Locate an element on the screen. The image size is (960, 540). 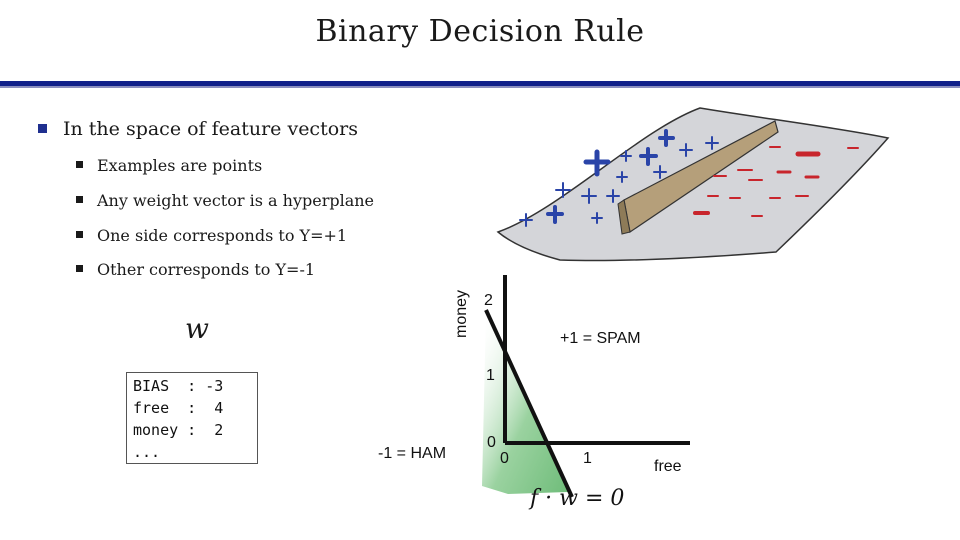
slide-title: Binary Decision Rule is located at coordinates (480, 31).